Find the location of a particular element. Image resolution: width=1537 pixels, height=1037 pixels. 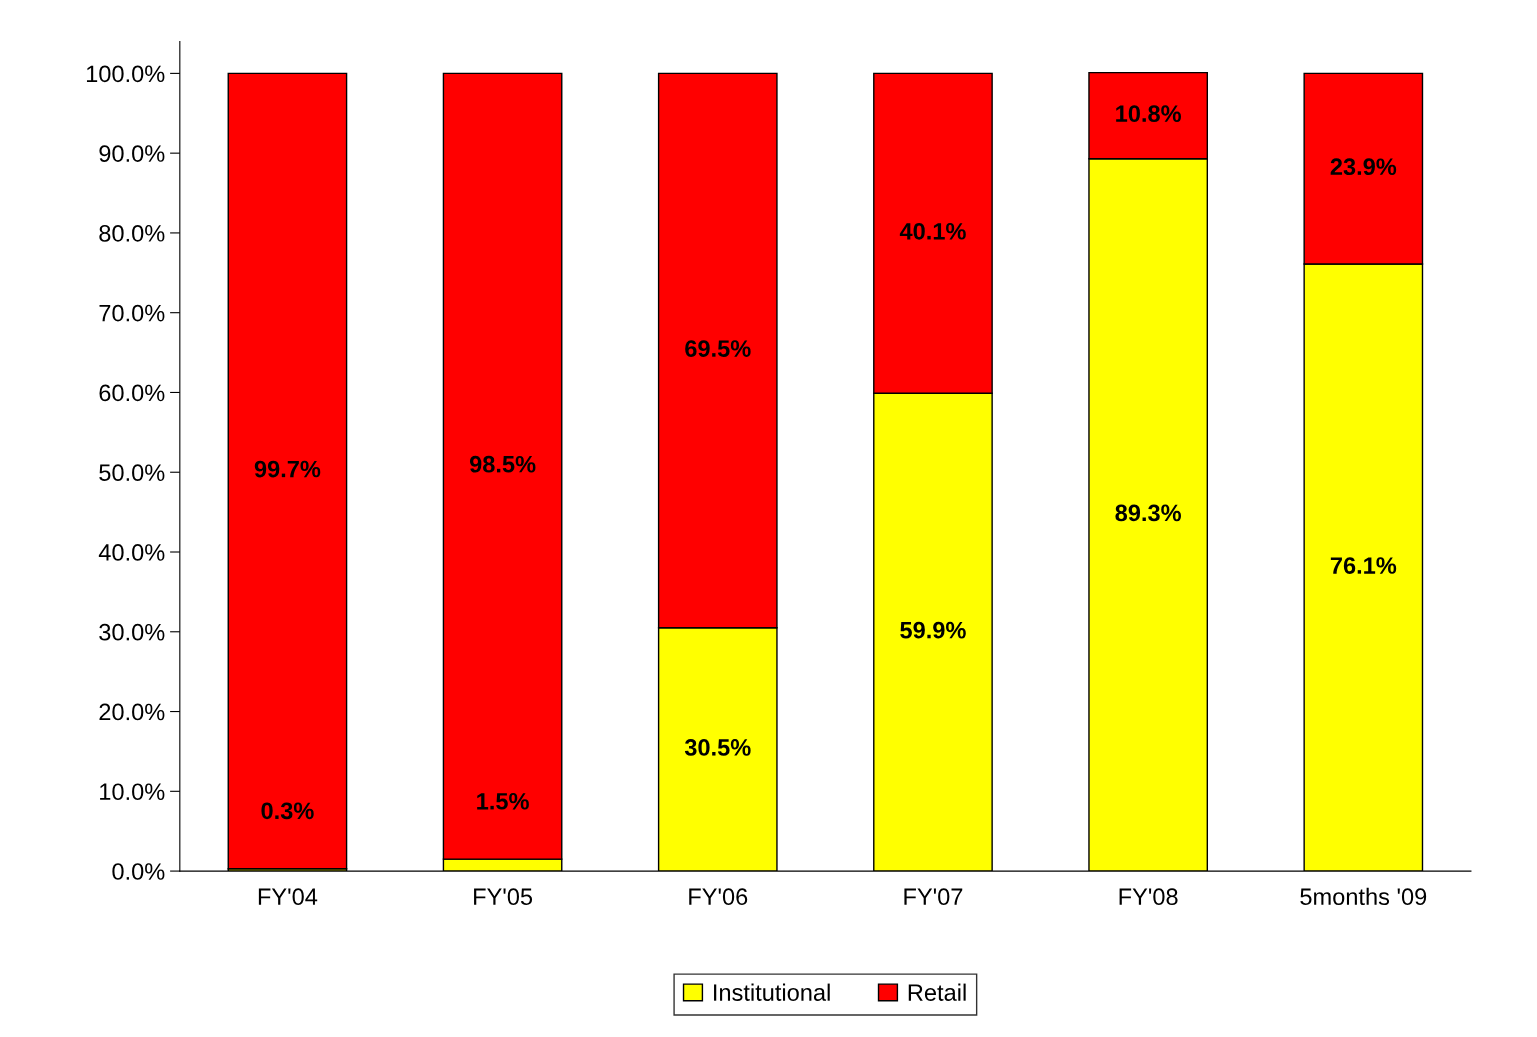

y-tick-label: 60.0% is located at coordinates (132, 393).